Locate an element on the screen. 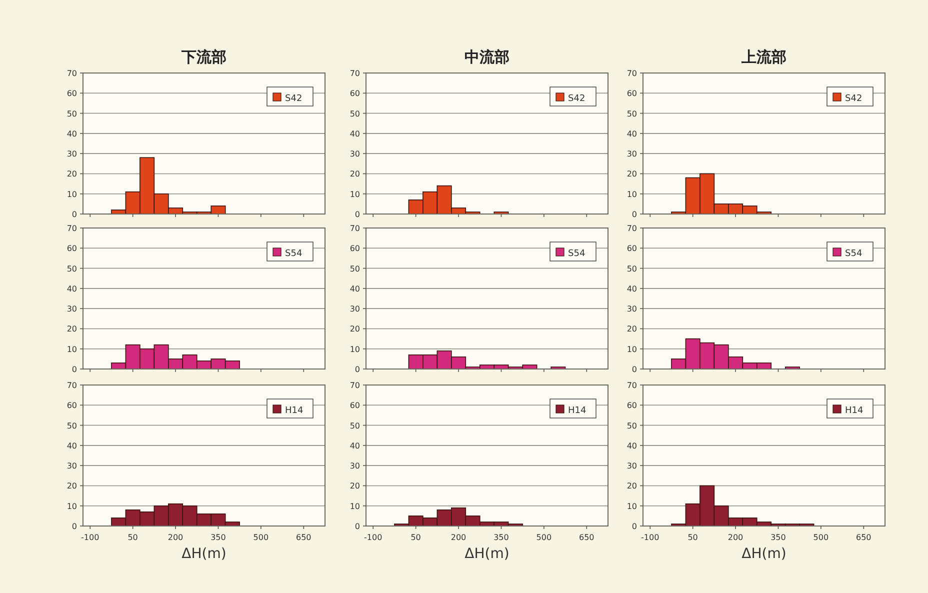 This screenshot has height=593, width=928. chart-title: 上流部 is located at coordinates (763, 57).